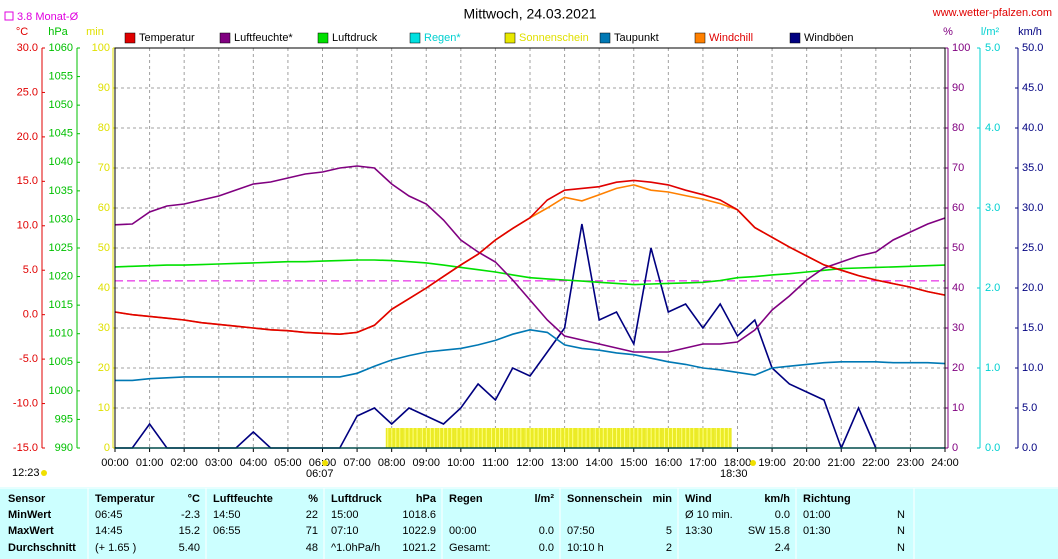 This screenshot has height=559, width=1058. What do you see at coordinates (911, 463) in the screenshot?
I see `x-tick-label: 23:00` at bounding box center [911, 463].